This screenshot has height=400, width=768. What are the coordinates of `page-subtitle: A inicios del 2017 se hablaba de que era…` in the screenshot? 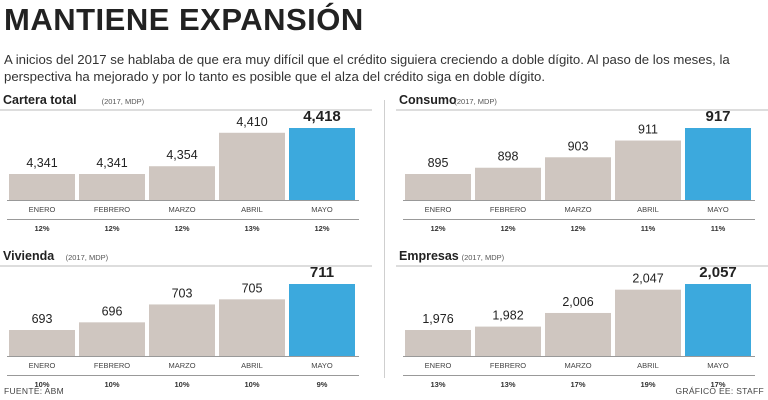 It's located at (367, 68).